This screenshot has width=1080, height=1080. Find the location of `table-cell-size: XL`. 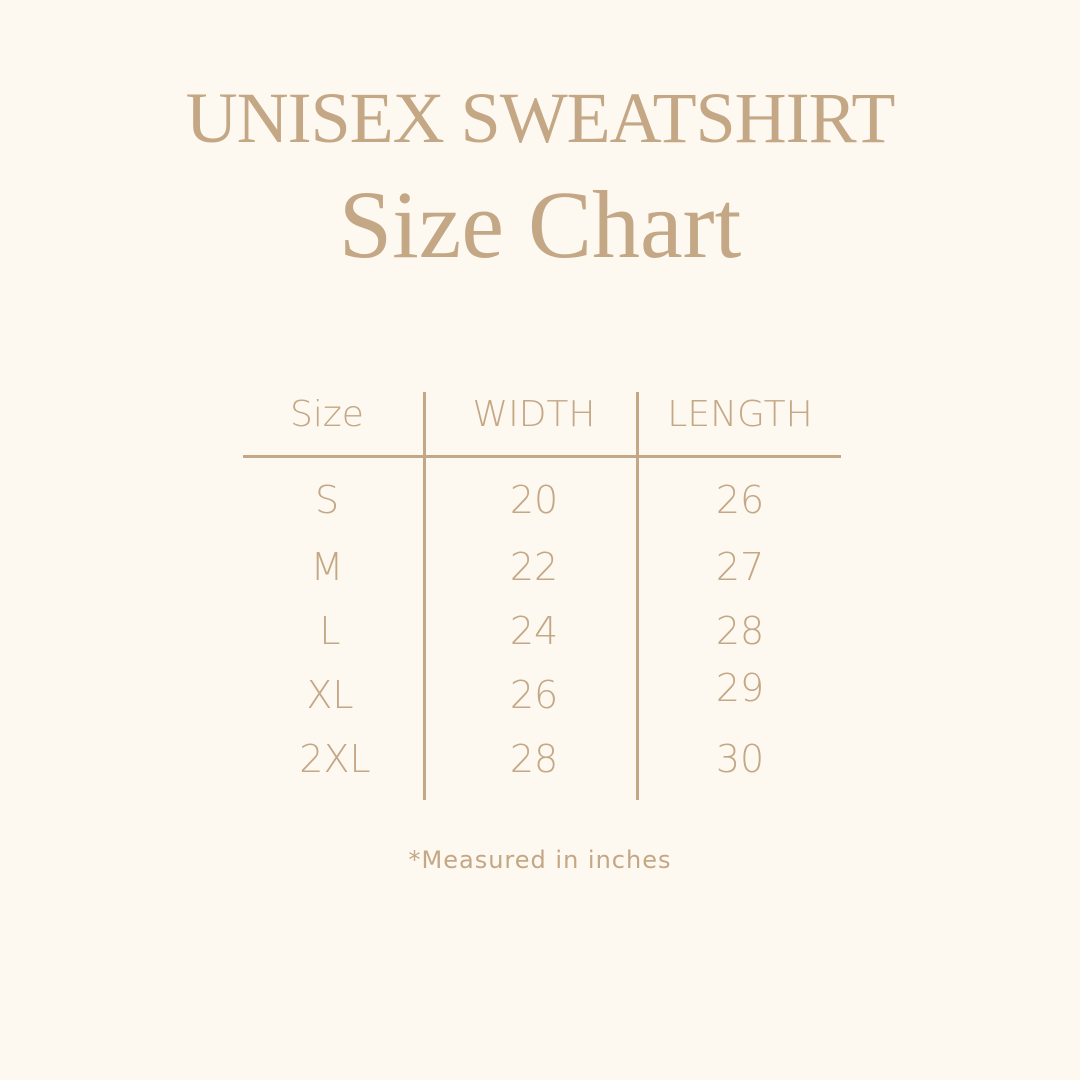

table-cell-size: XL is located at coordinates (330, 695).